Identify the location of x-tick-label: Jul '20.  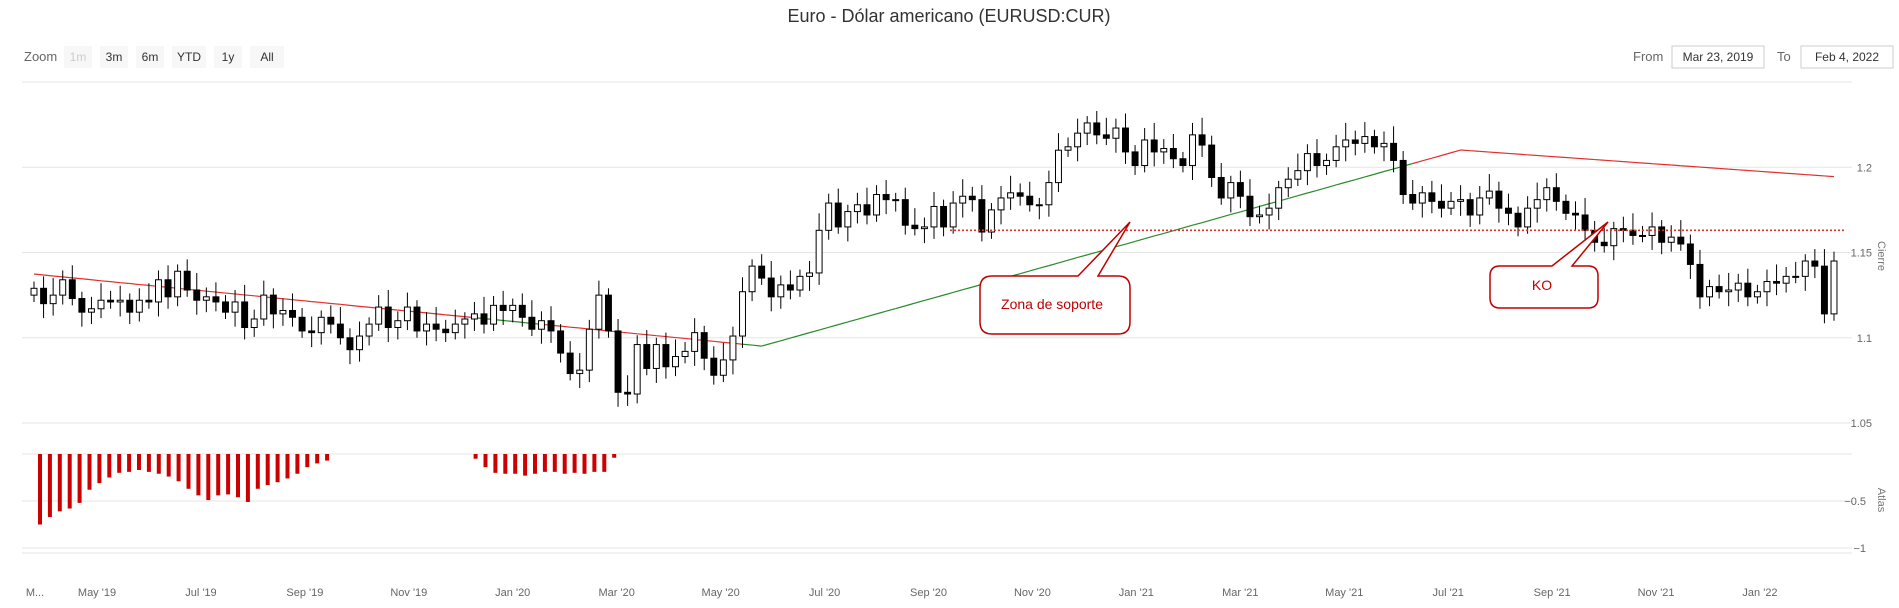
(824, 593).